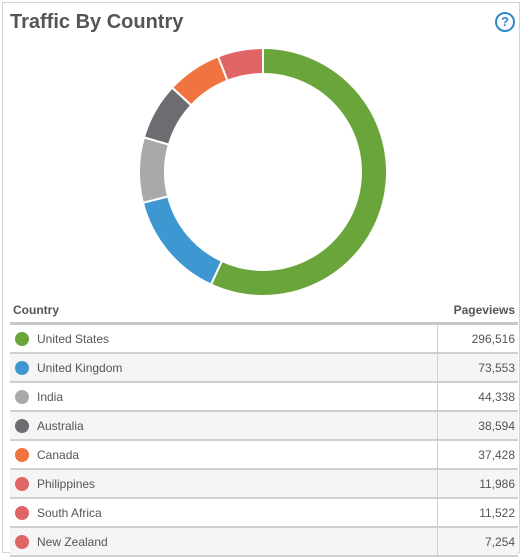 The height and width of the screenshot is (557, 524). Describe the element at coordinates (224, 397) in the screenshot. I see `country-cell: India` at that location.